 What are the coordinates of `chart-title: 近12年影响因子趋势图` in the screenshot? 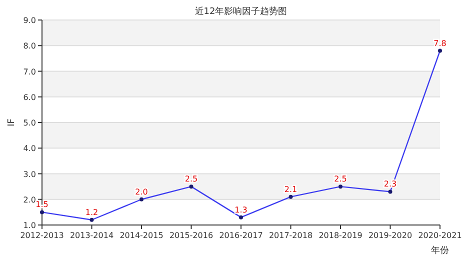 It's located at (241, 11).